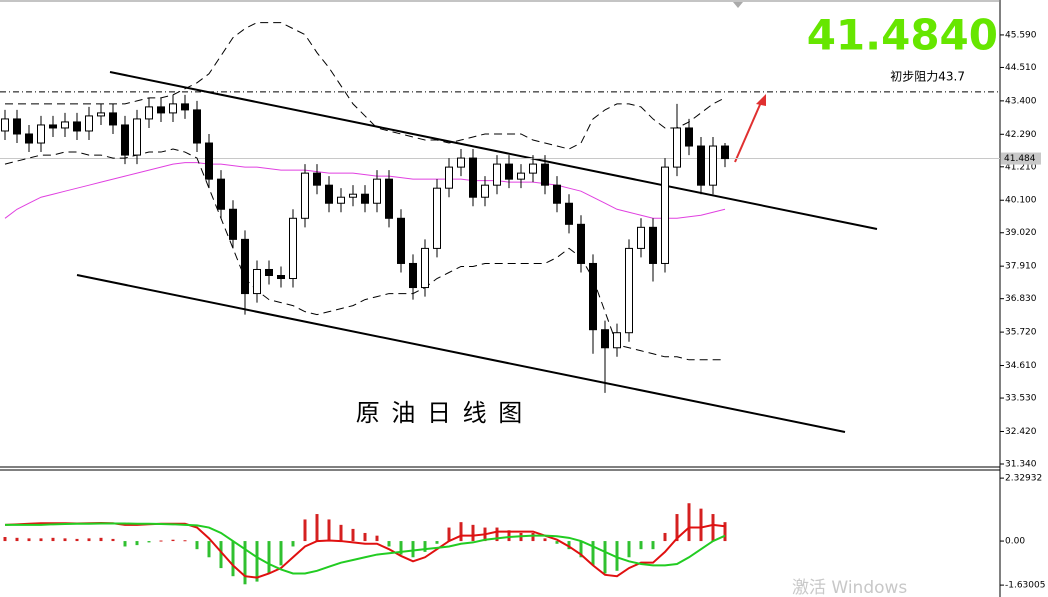 This screenshot has width=1048, height=597. What do you see at coordinates (927, 77) in the screenshot?
I see `resistance-label: 初步阻力43.7` at bounding box center [927, 77].